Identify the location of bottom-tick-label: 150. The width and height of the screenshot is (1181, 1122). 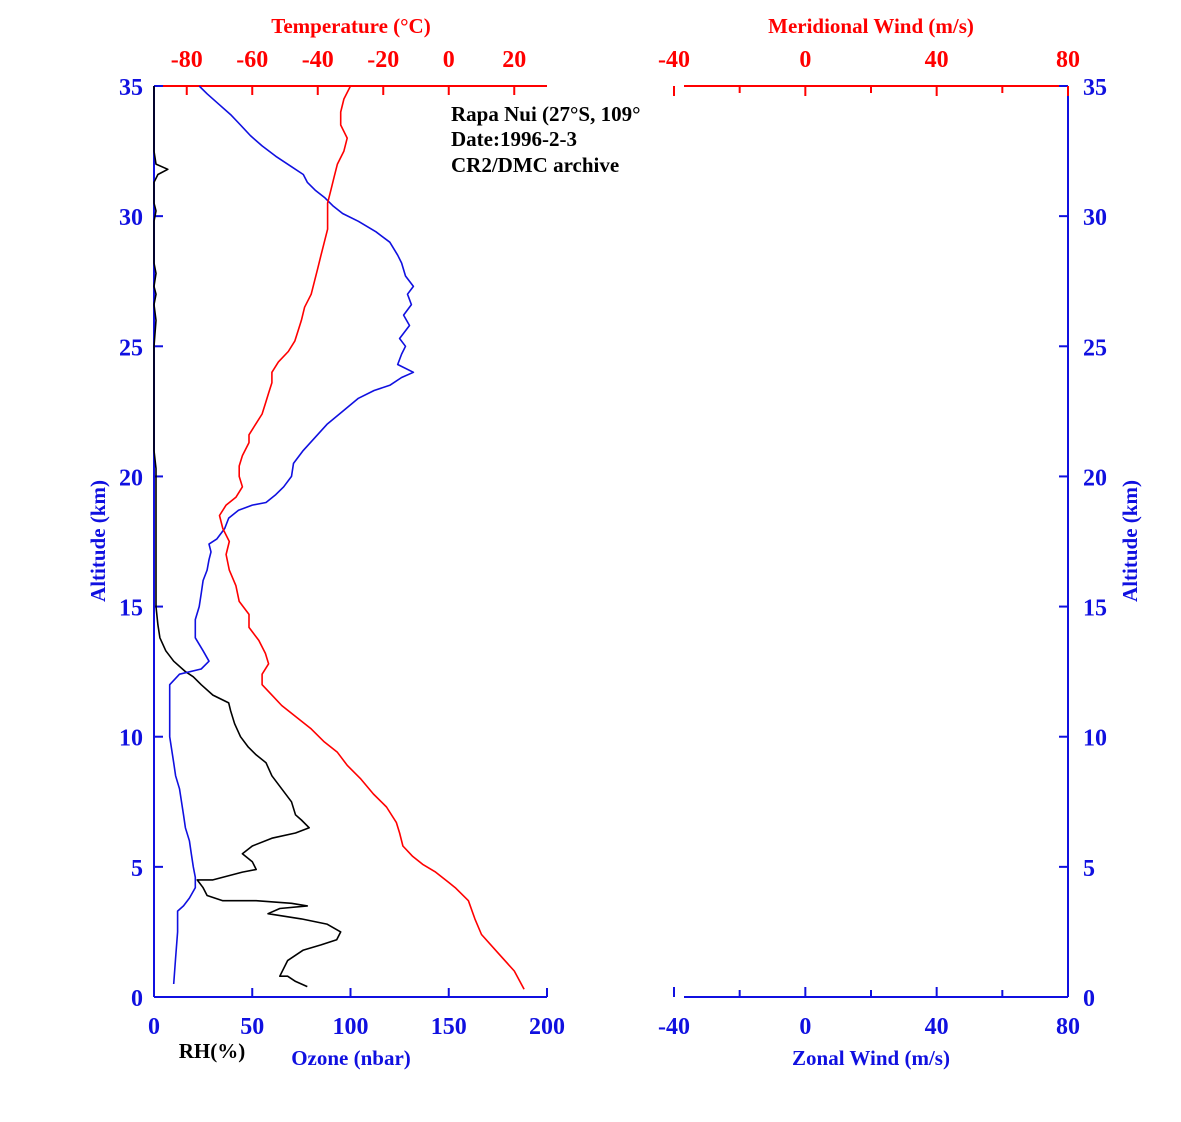
(449, 1027).